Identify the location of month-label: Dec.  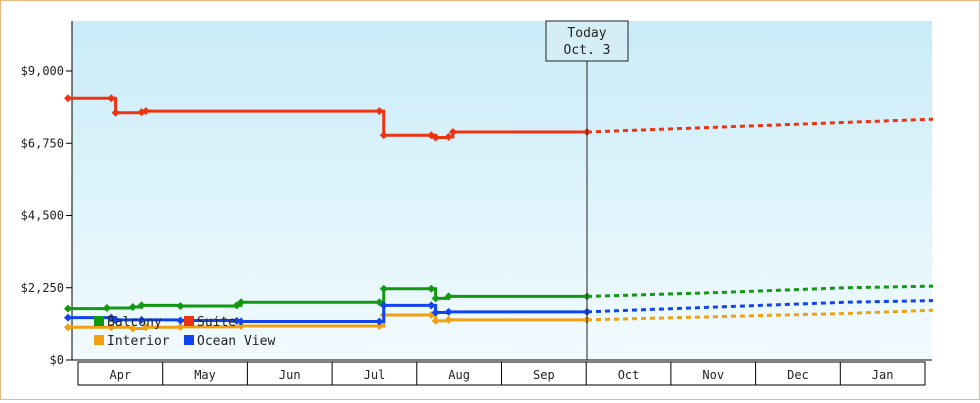
(798, 375).